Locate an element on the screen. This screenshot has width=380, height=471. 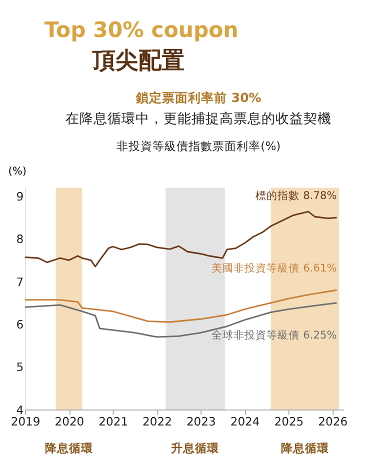
x-tick-label: 2022 is located at coordinates (157, 421).